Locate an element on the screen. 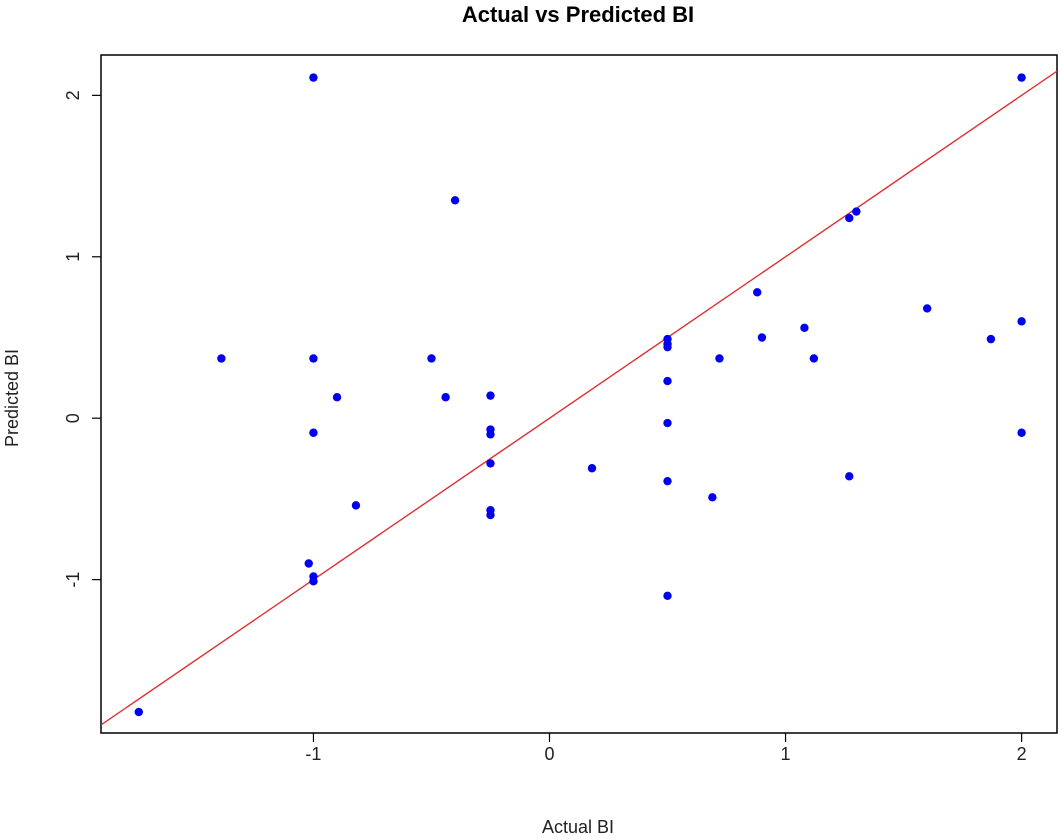 The image size is (1063, 839). y-axis-label: Predicted BI is located at coordinates (12, 398).